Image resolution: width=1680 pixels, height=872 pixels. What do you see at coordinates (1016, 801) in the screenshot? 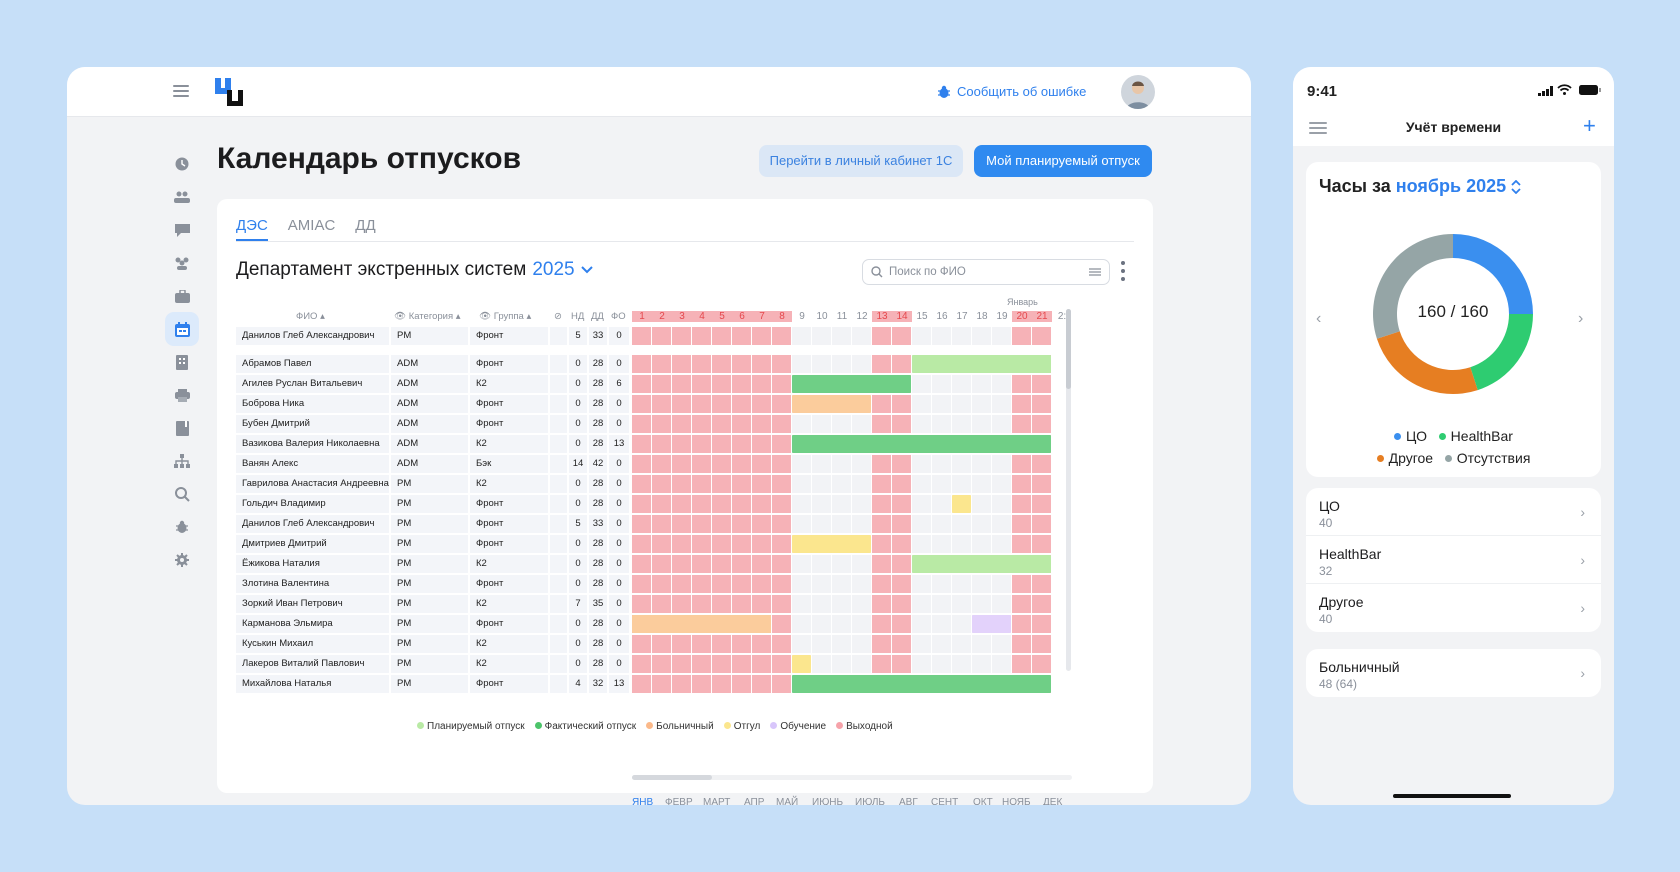
I see `month-label: НОЯБ` at bounding box center [1016, 801].